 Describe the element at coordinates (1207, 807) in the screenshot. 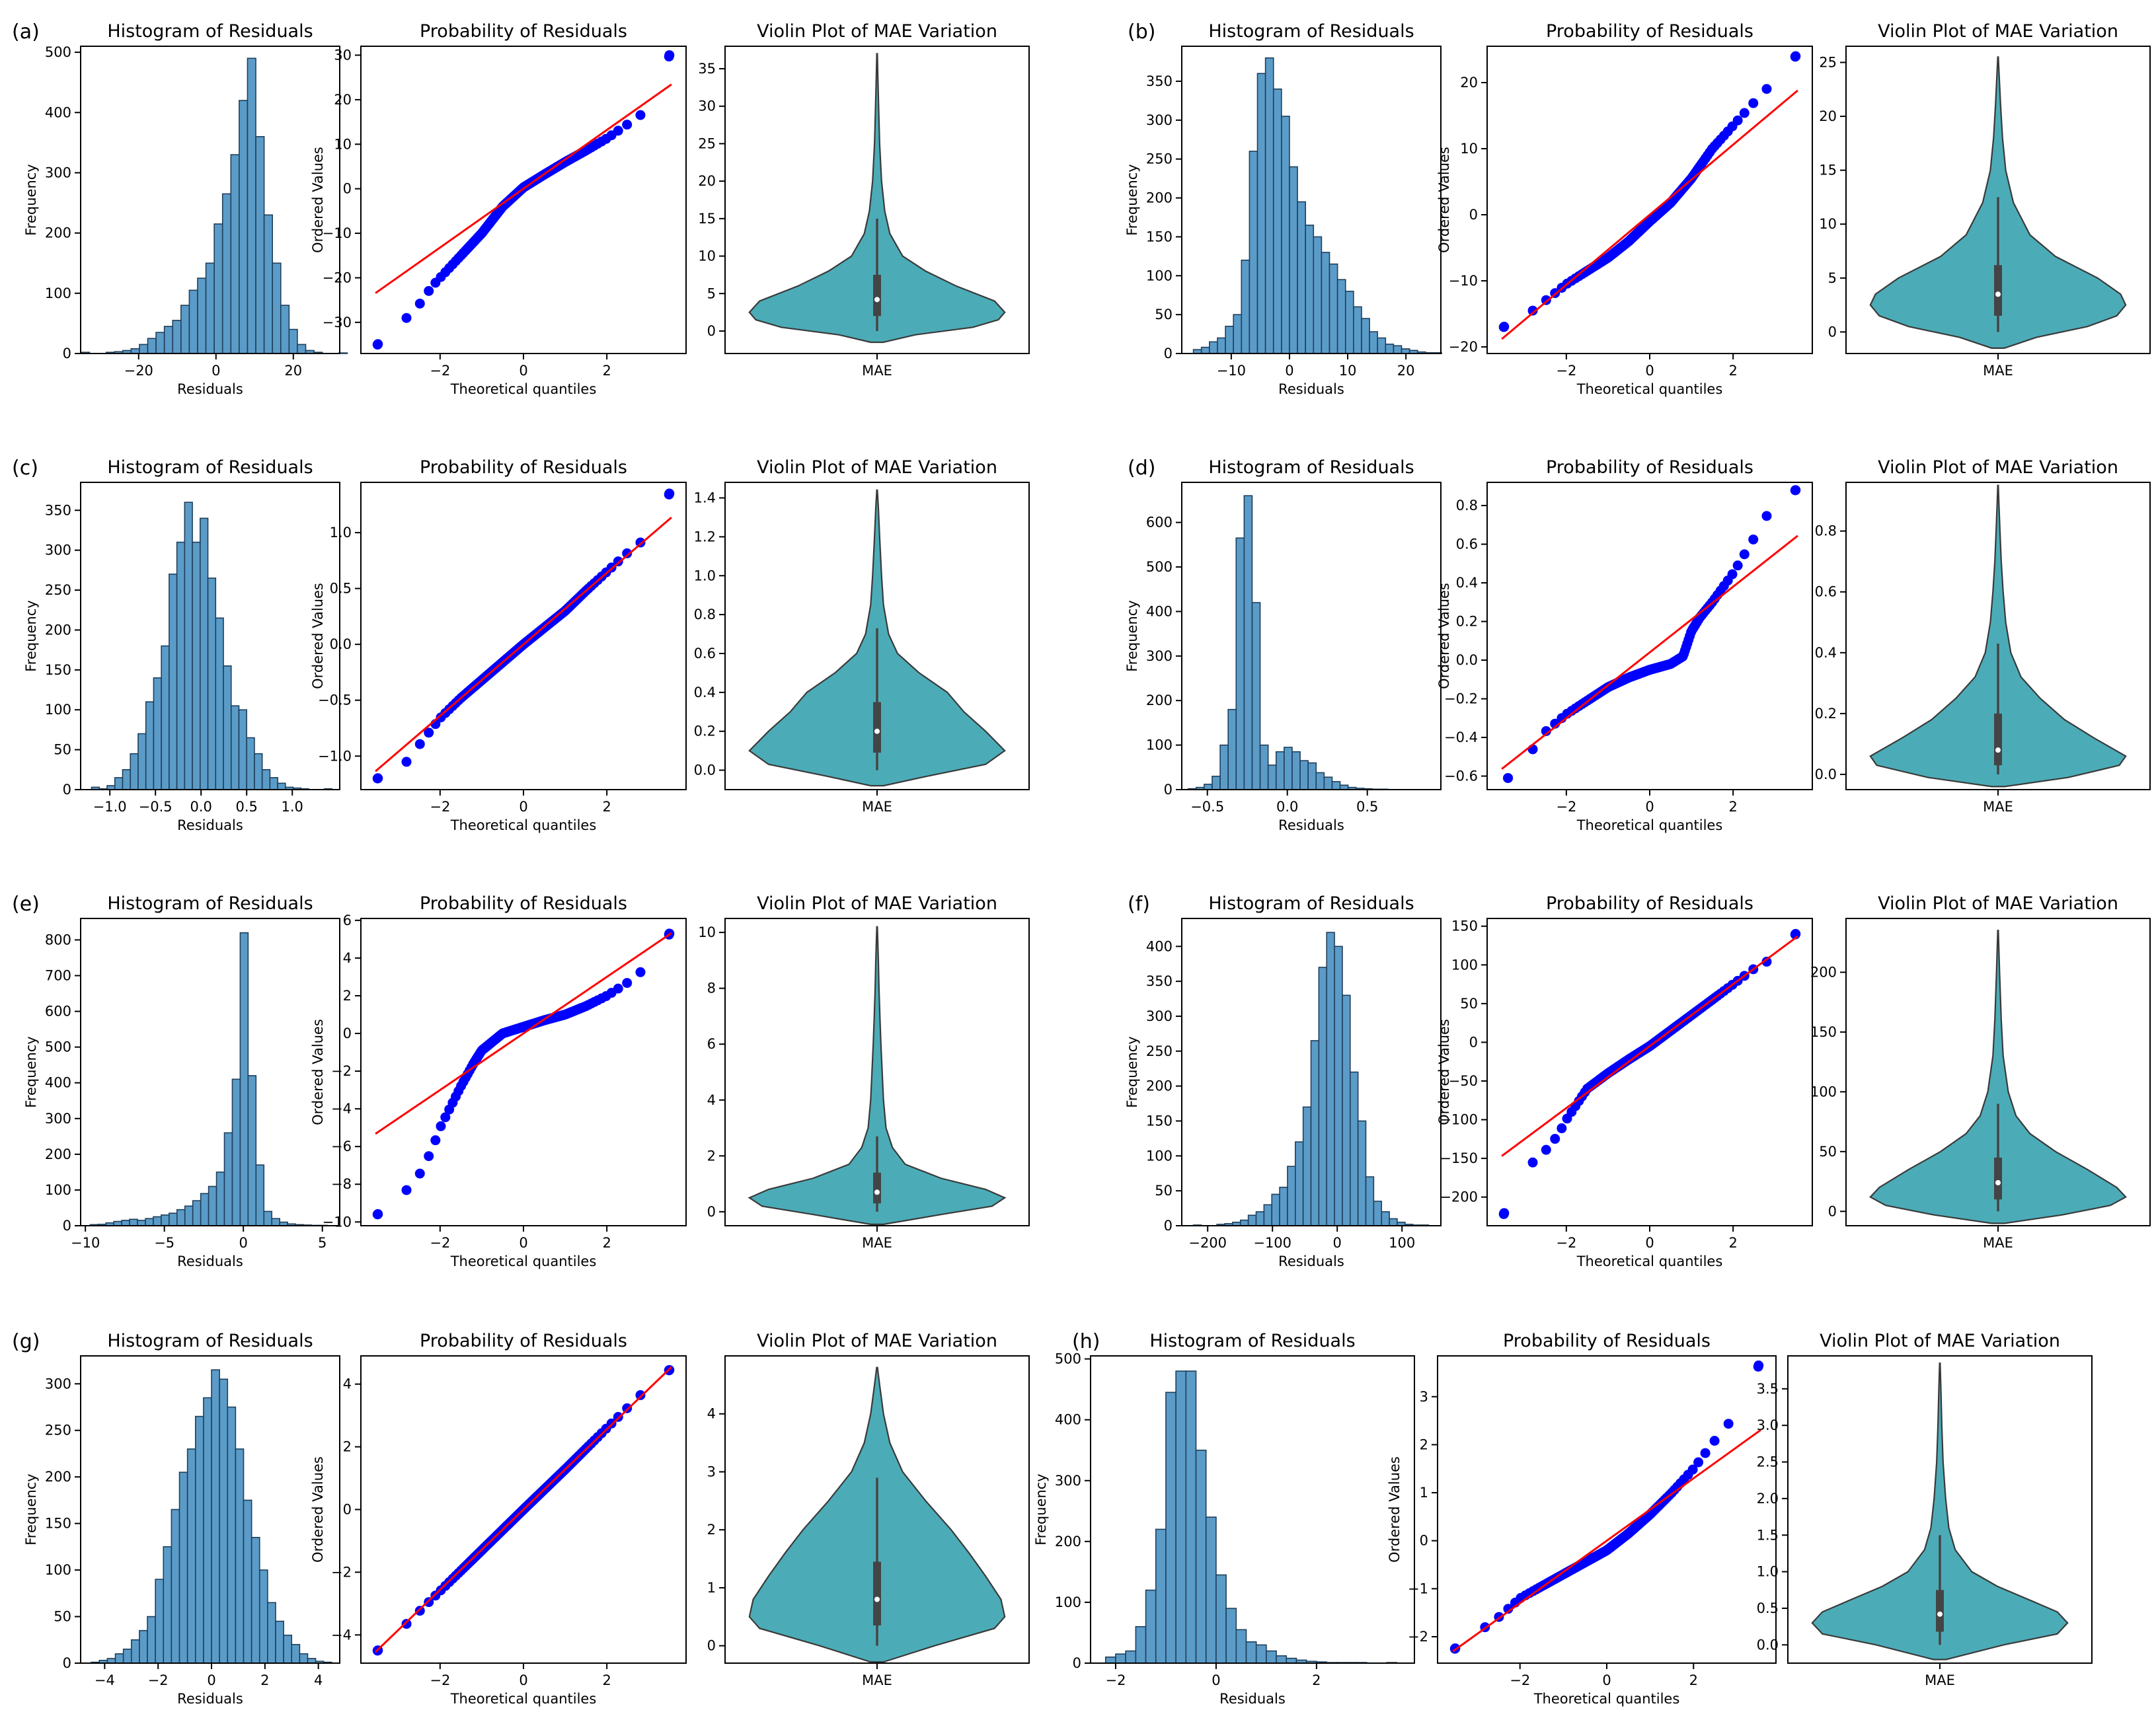

I see `x-tick-label: −0.5` at that location.